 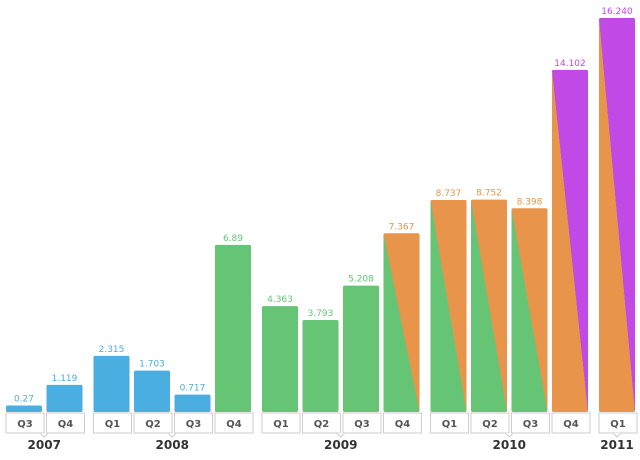 I want to click on tick-label-2007-q4: Q4, so click(x=66, y=424).